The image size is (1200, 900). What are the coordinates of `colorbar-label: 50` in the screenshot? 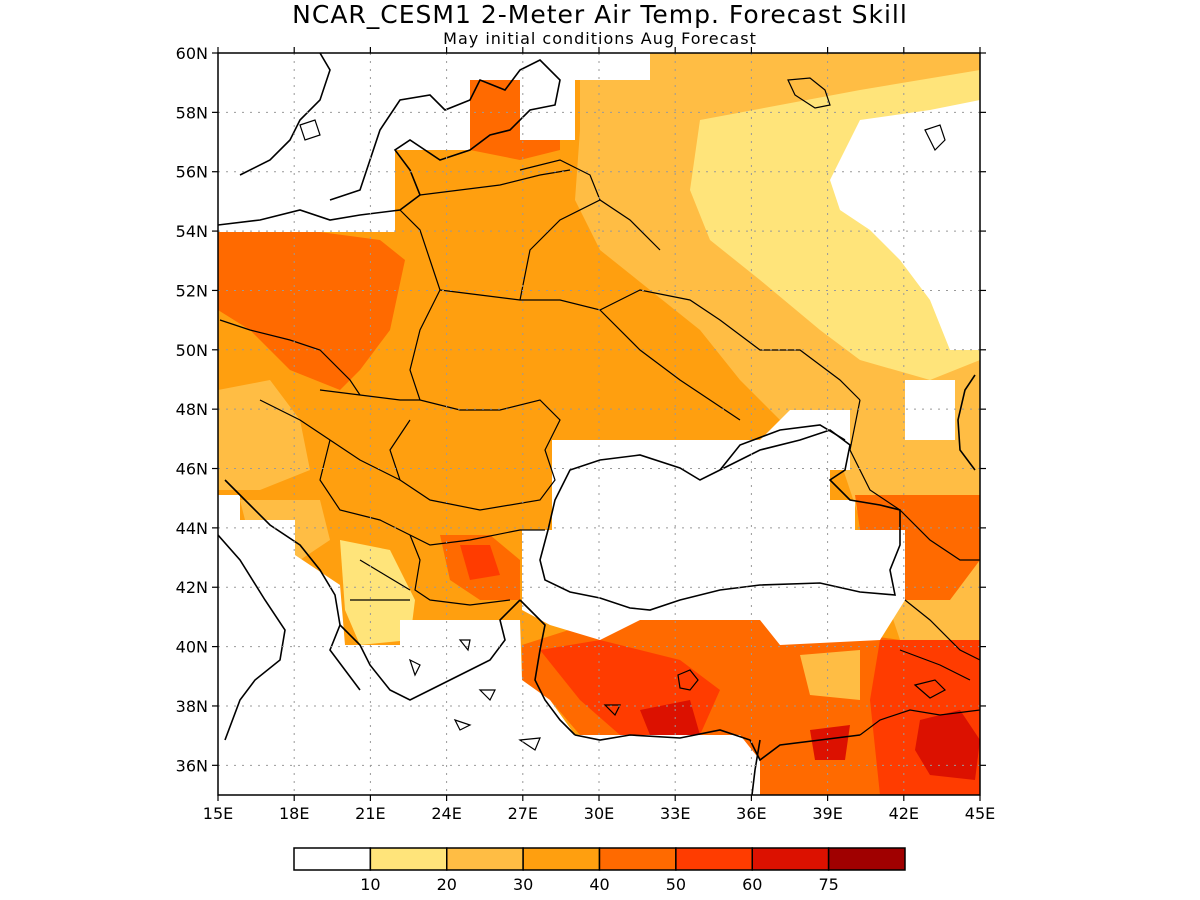 It's located at (676, 884).